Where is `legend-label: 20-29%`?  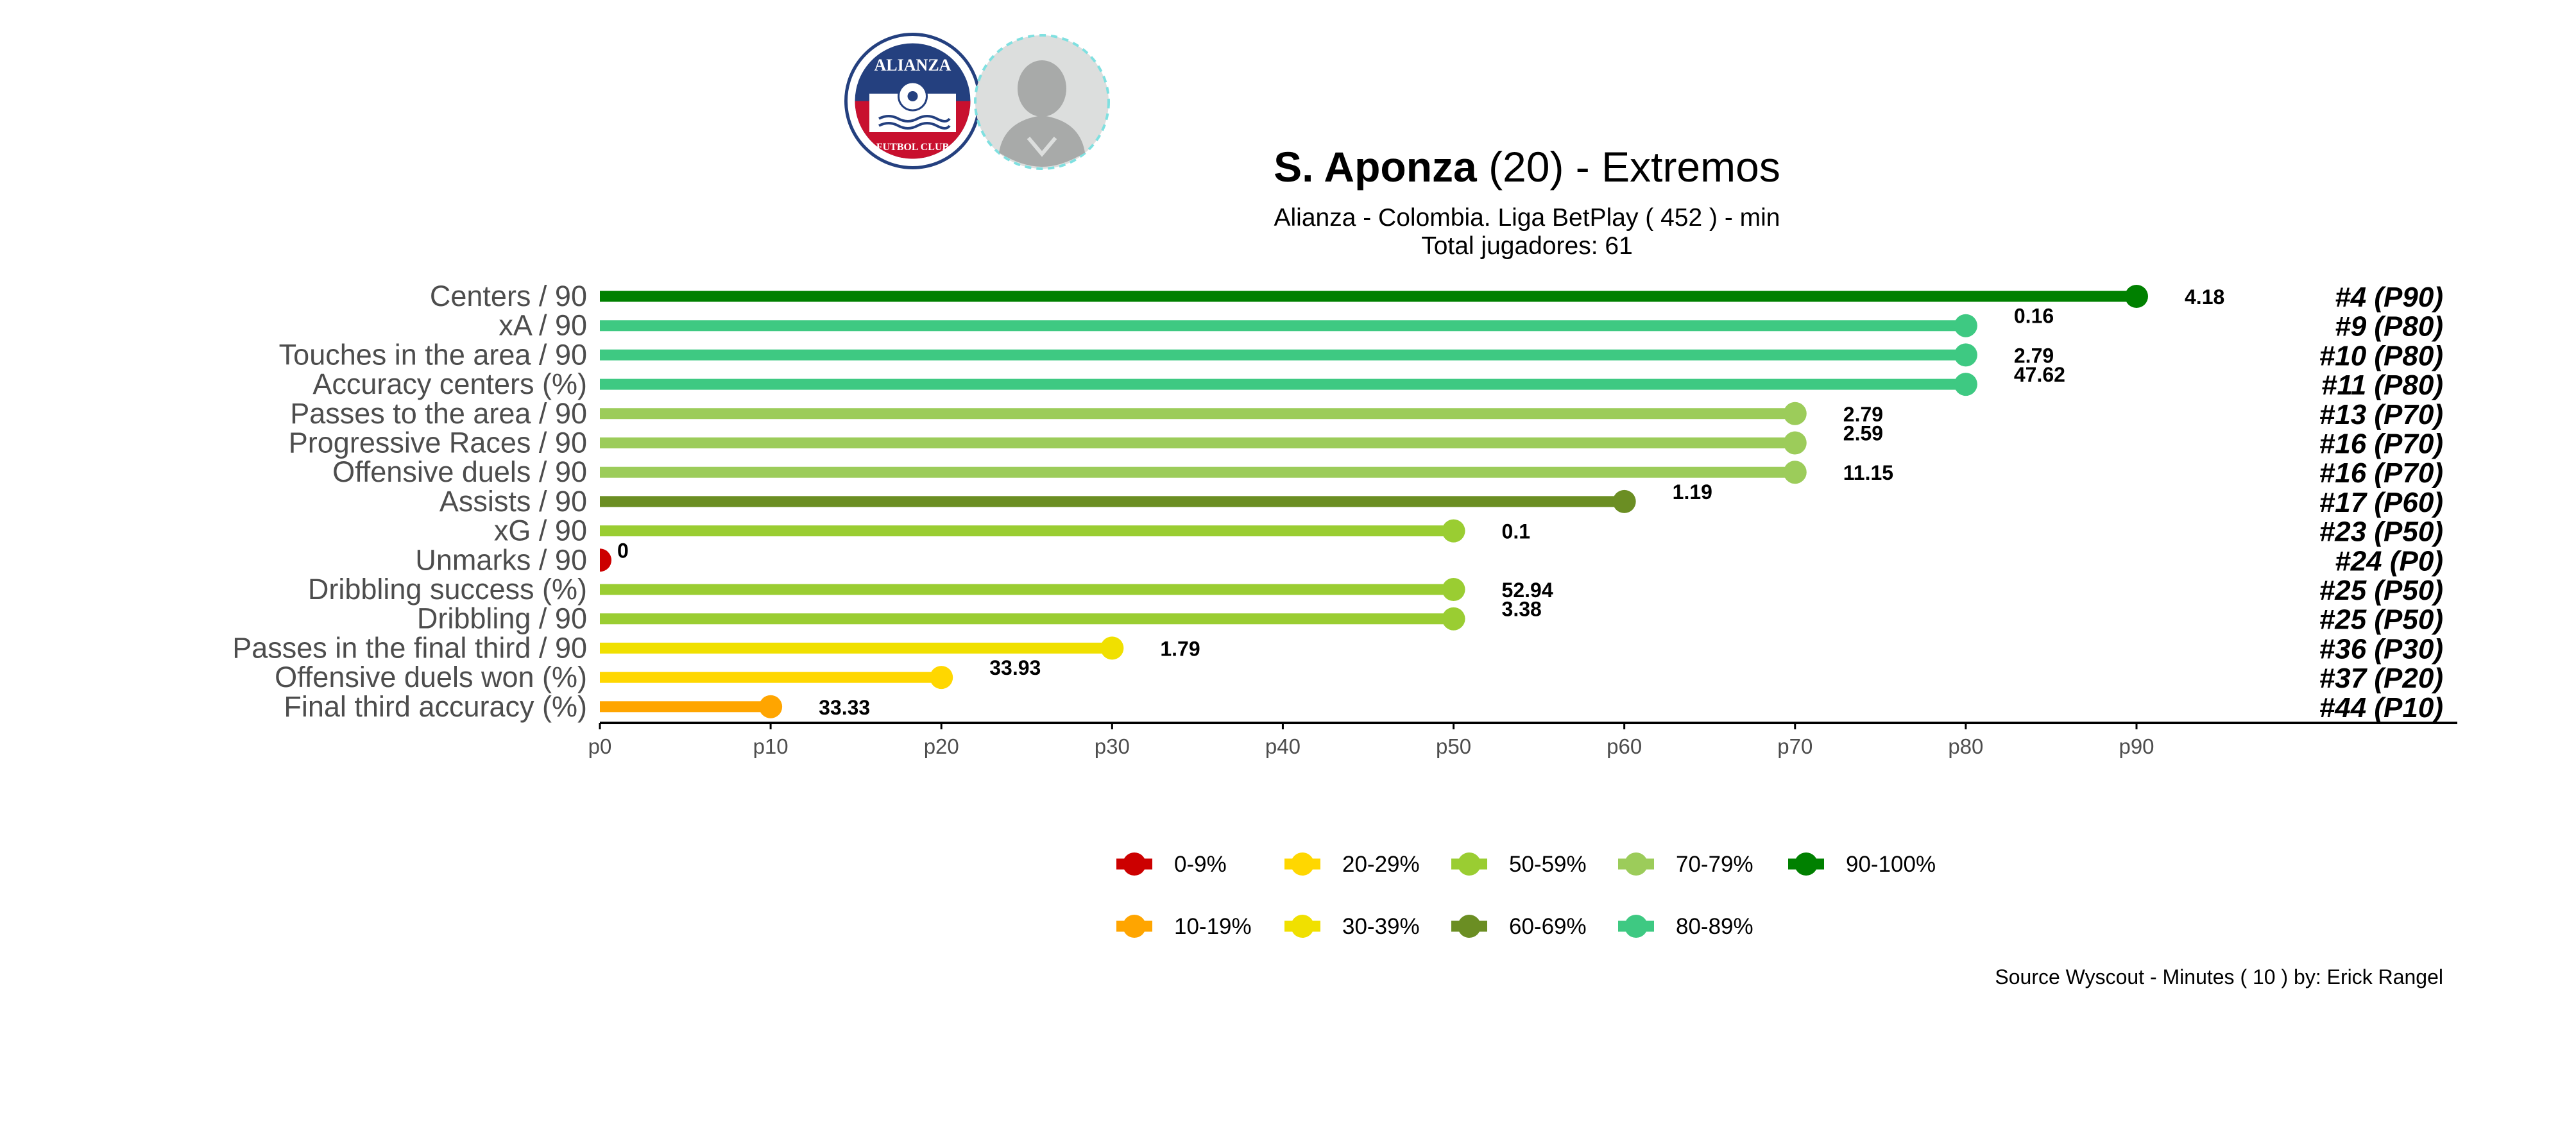
legend-label: 20-29% is located at coordinates (1381, 864).